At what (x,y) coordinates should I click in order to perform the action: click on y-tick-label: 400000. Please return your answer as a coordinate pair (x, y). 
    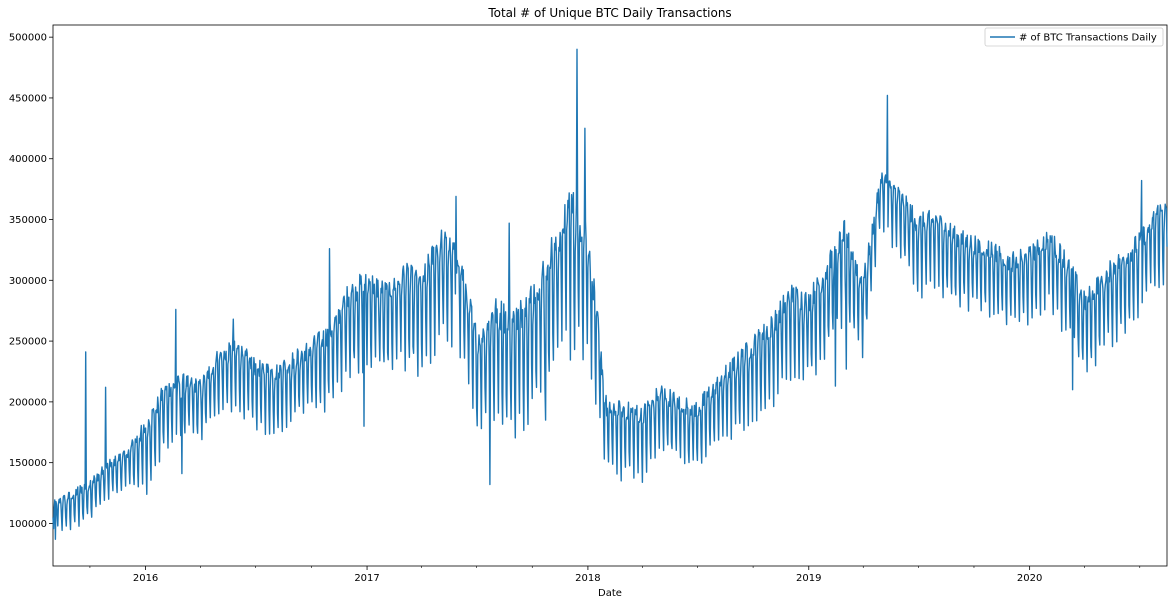
    Looking at the image, I should click on (28, 159).